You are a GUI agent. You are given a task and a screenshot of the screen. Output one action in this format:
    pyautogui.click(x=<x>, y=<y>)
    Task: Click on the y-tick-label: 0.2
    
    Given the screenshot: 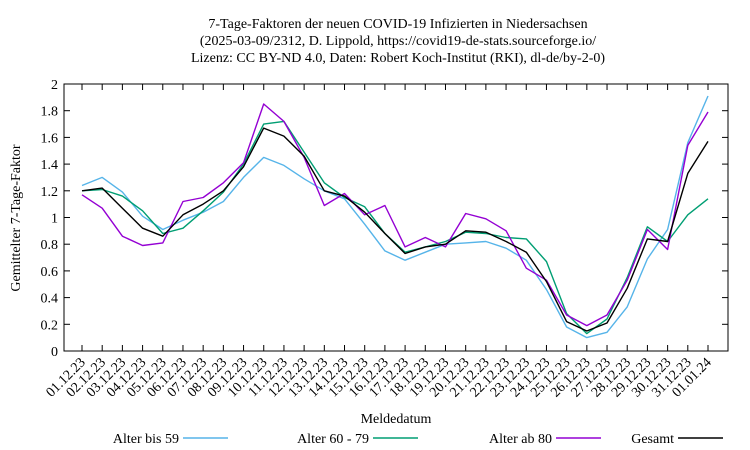 What is the action you would take?
    pyautogui.click(x=50, y=325)
    